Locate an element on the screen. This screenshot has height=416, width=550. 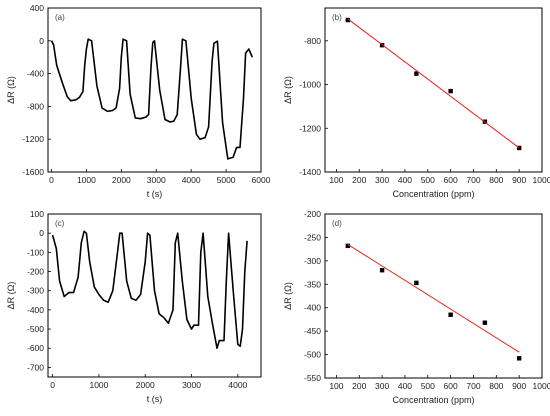
panel-label: (c) is located at coordinates (60, 223).